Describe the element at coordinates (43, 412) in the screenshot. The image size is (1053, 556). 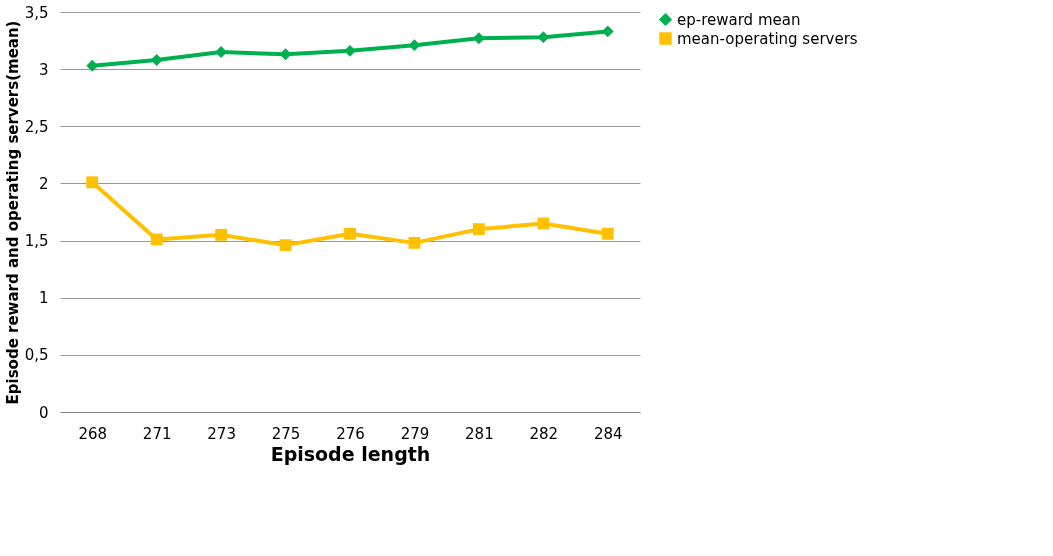
I see `y-tick-label: 0` at that location.